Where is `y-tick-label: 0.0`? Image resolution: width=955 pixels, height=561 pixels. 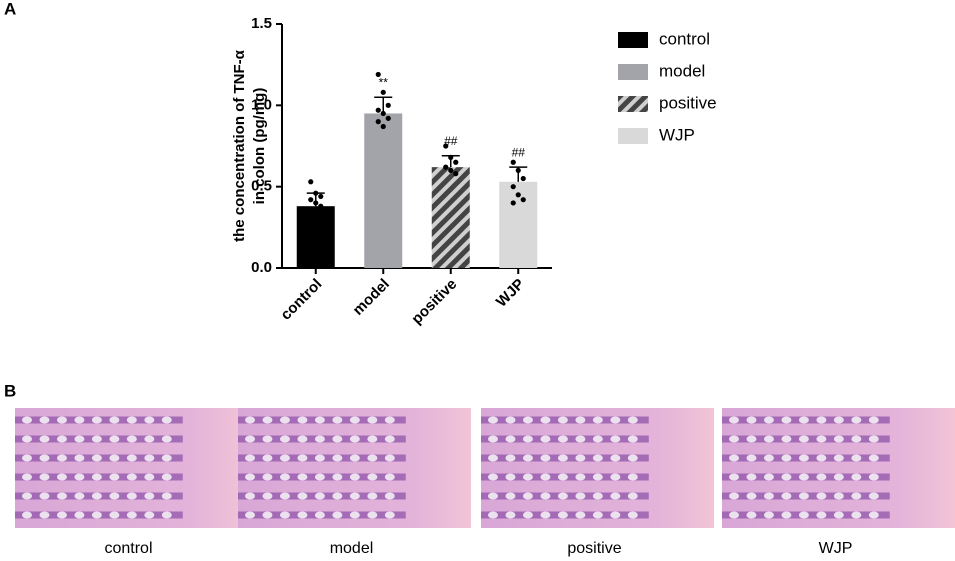 y-tick-label: 0.0 is located at coordinates (261, 267).